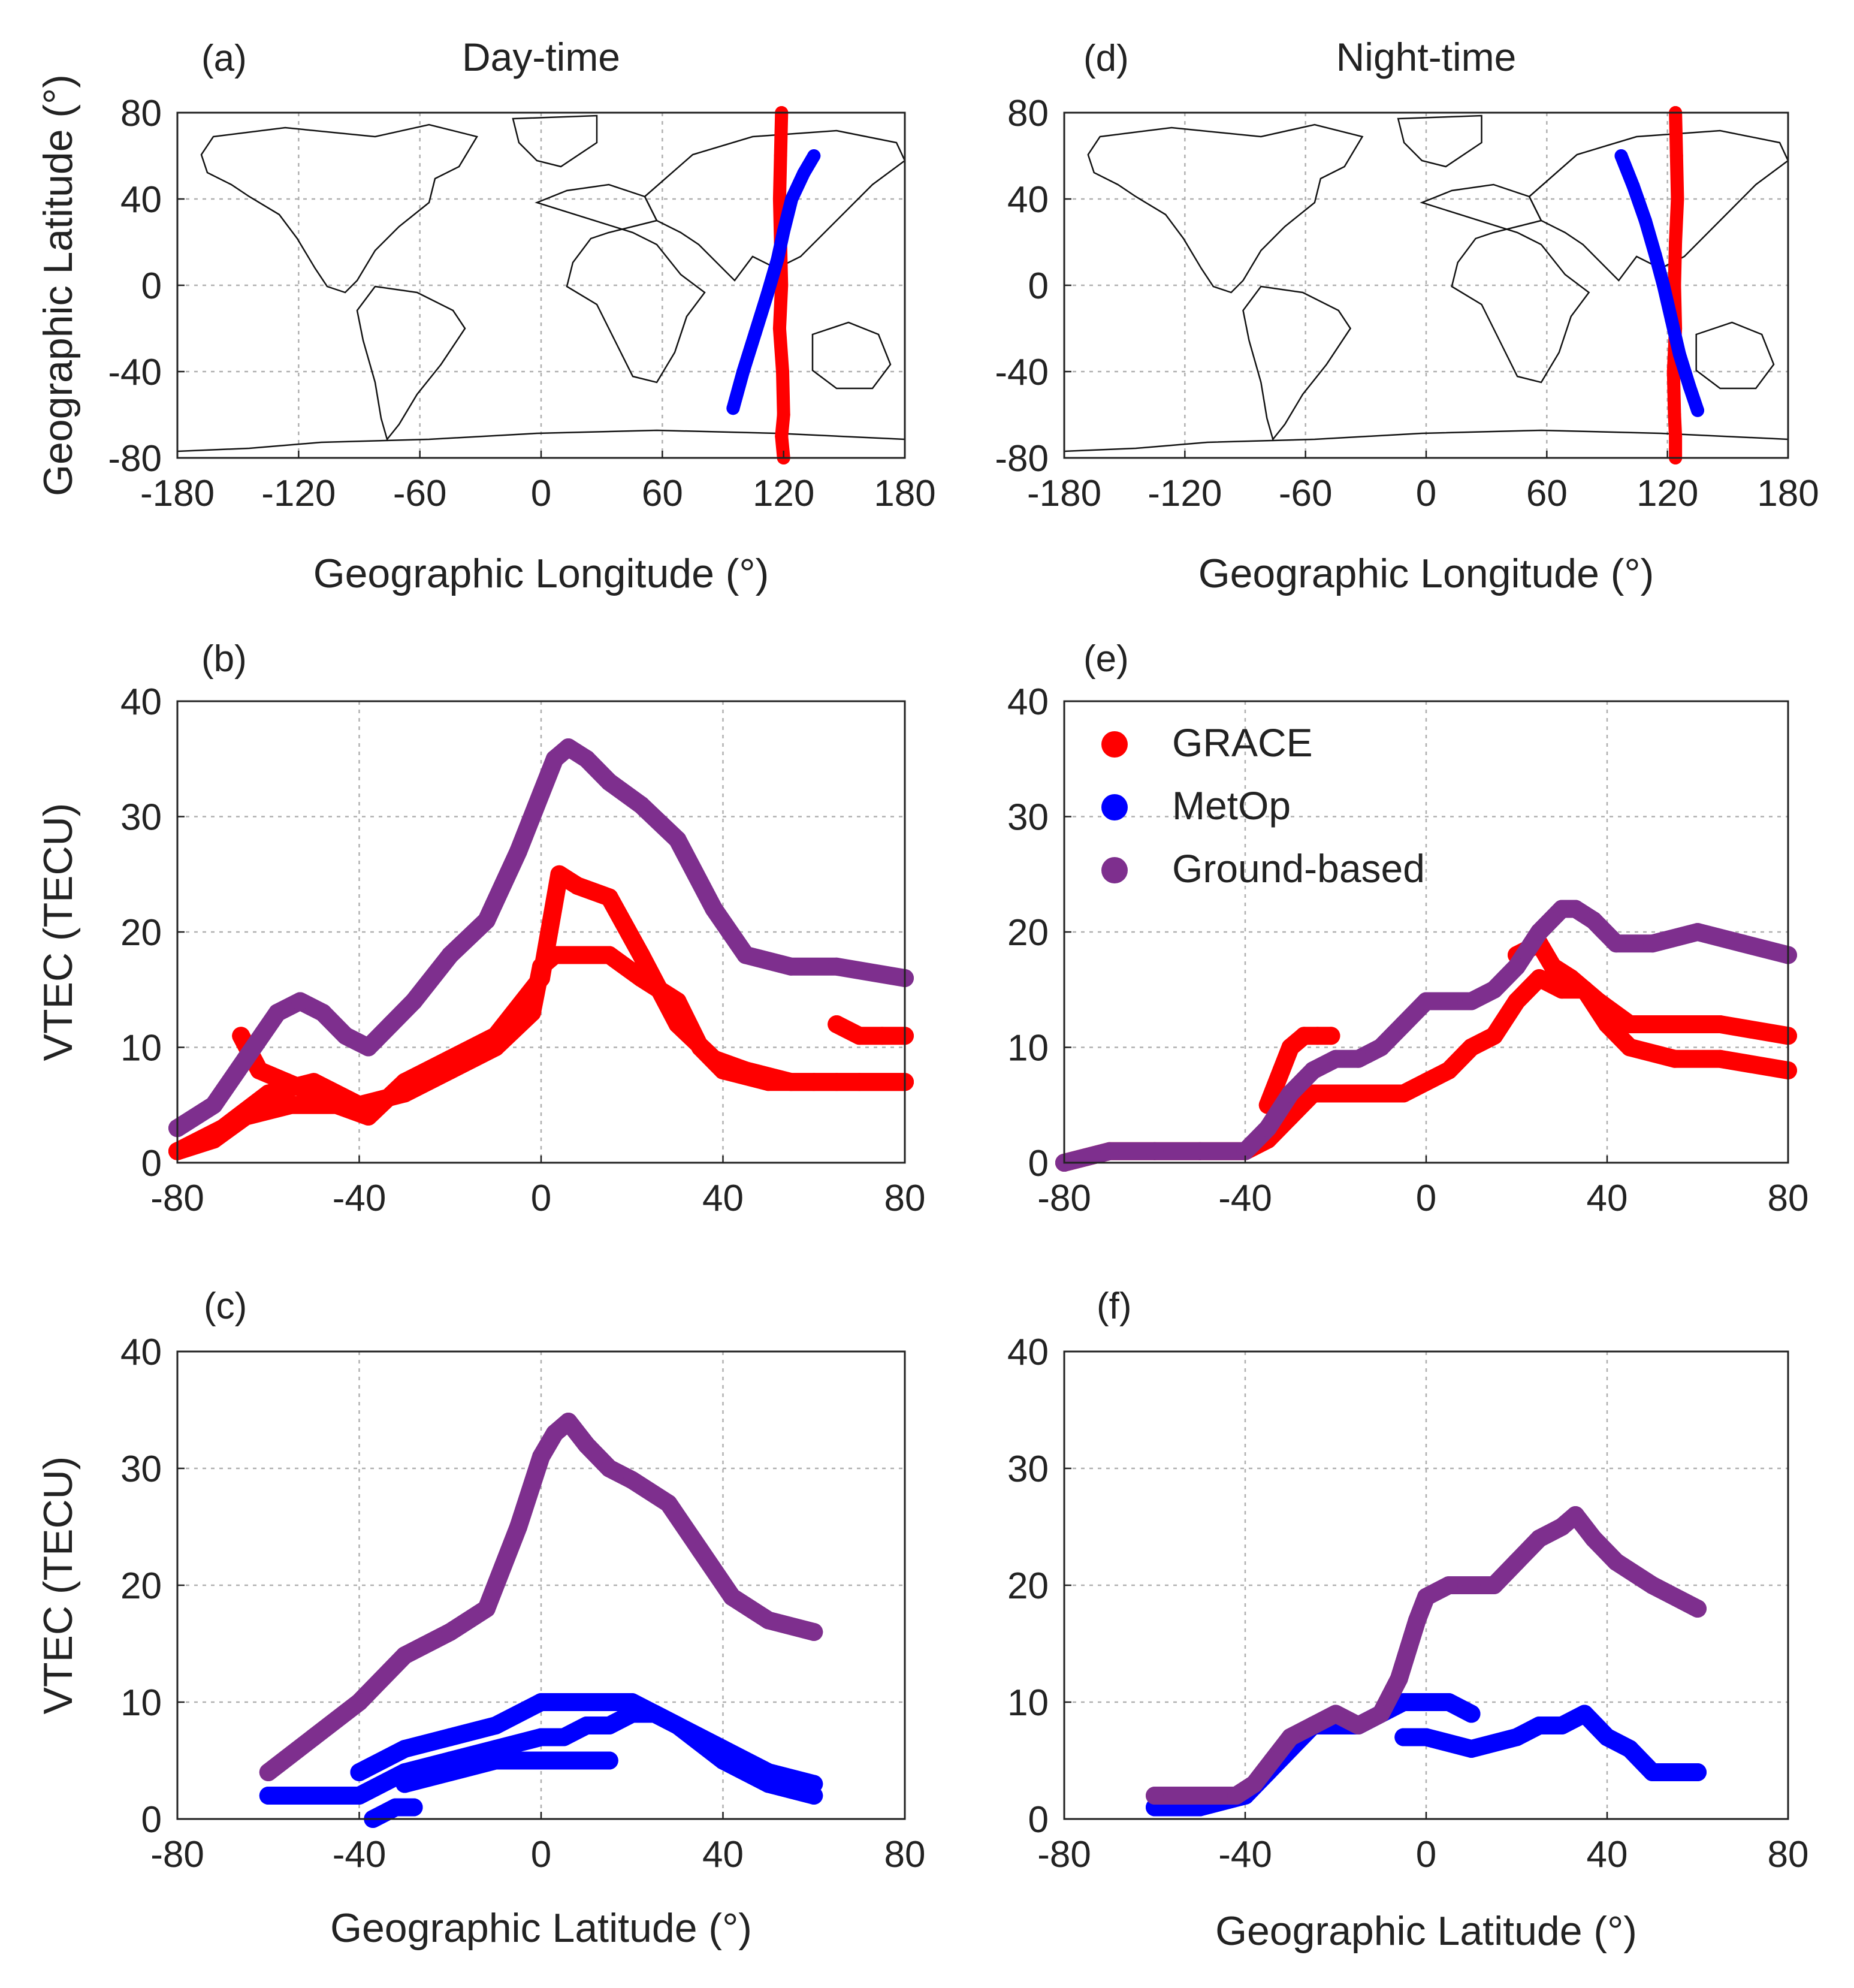 This screenshot has height=1988, width=1854. I want to click on grid-f, so click(1426, 1585).